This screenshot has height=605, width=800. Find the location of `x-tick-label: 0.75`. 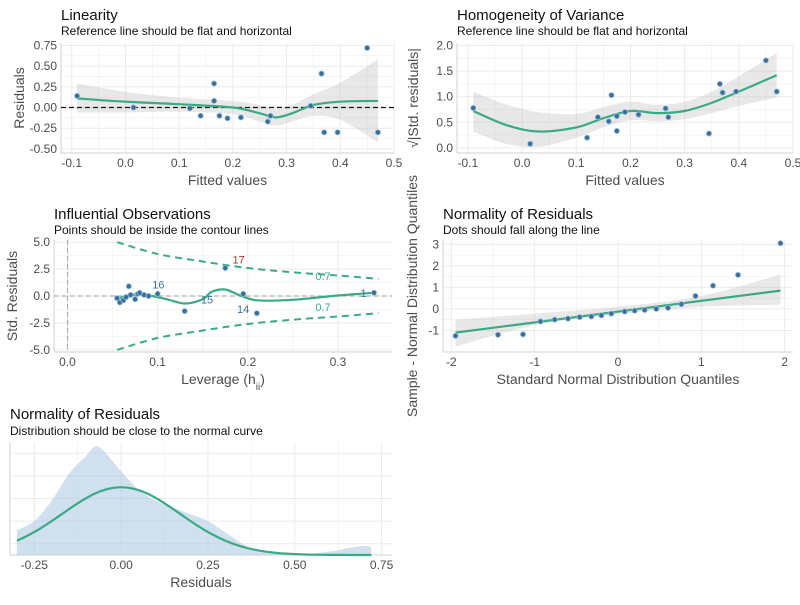

x-tick-label: 0.75 is located at coordinates (382, 565).